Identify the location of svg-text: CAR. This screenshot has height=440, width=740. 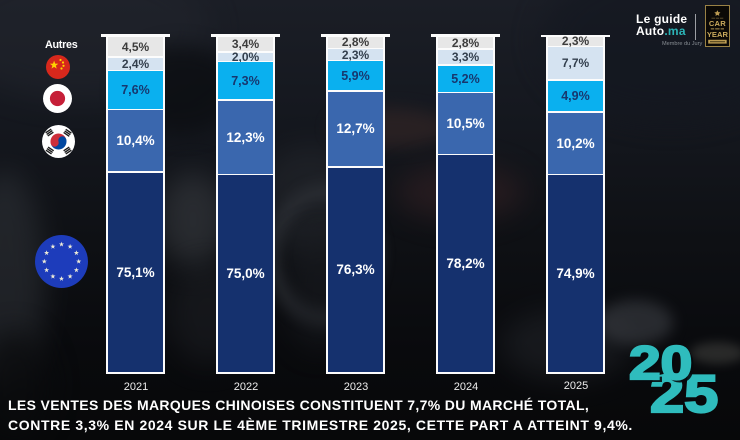
(717, 23).